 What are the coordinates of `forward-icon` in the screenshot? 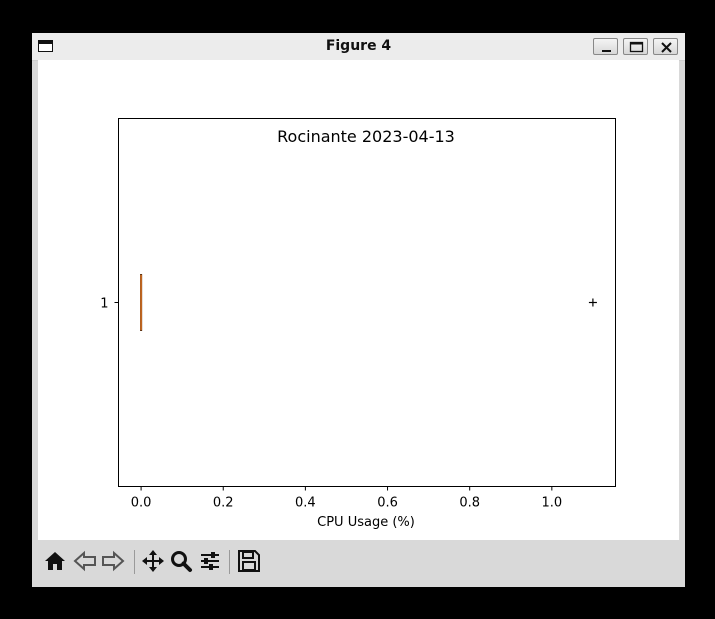 It's located at (113, 561).